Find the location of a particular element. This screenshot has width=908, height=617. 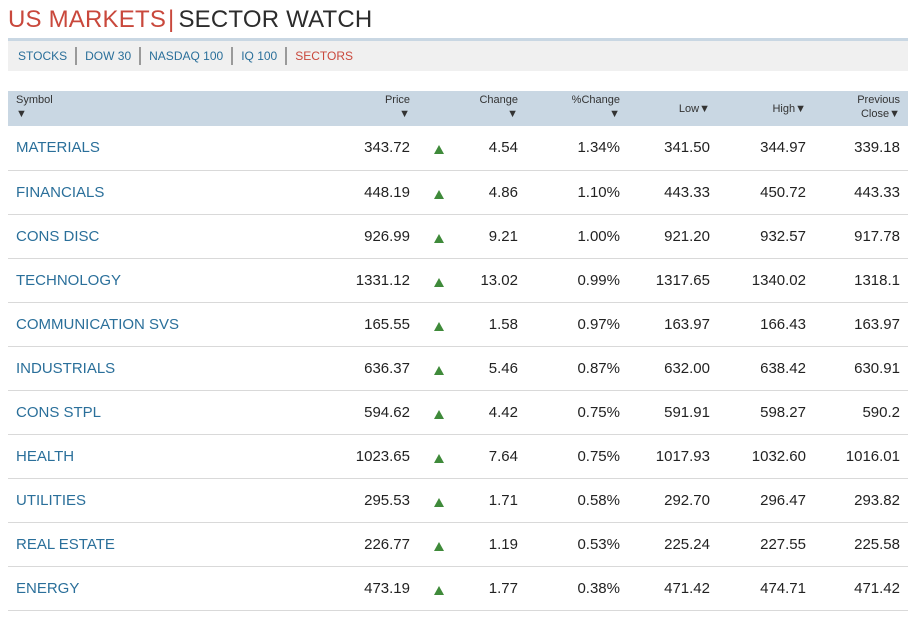

price-cell: 1023.65 is located at coordinates (382, 456).